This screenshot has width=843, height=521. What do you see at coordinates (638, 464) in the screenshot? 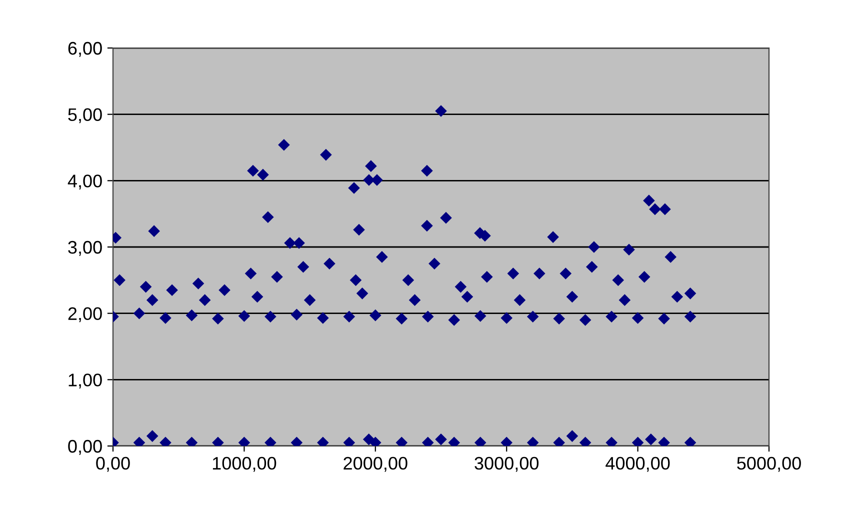
I see `x-tick-label: 4000,00` at bounding box center [638, 464].